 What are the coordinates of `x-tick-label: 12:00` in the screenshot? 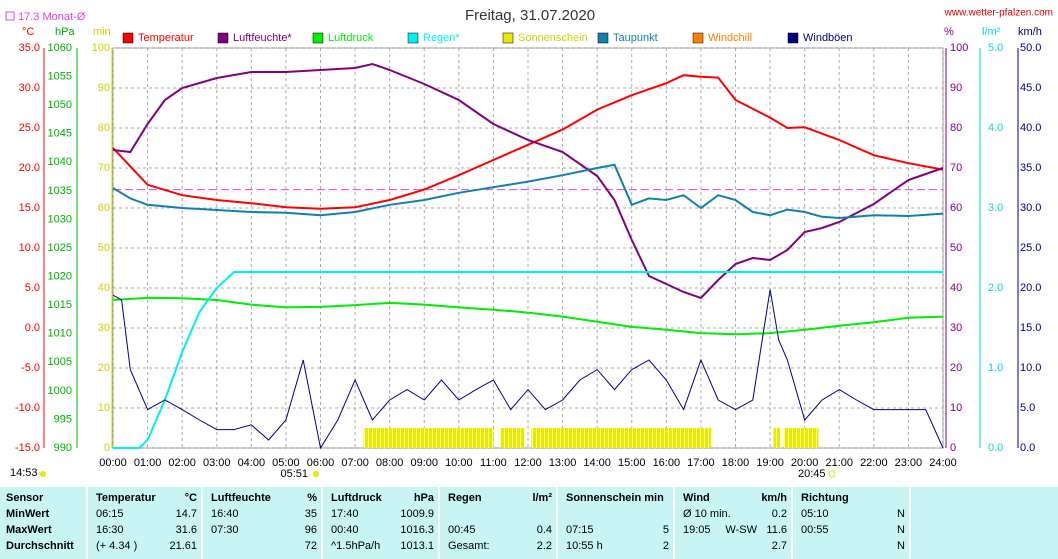 It's located at (528, 463).